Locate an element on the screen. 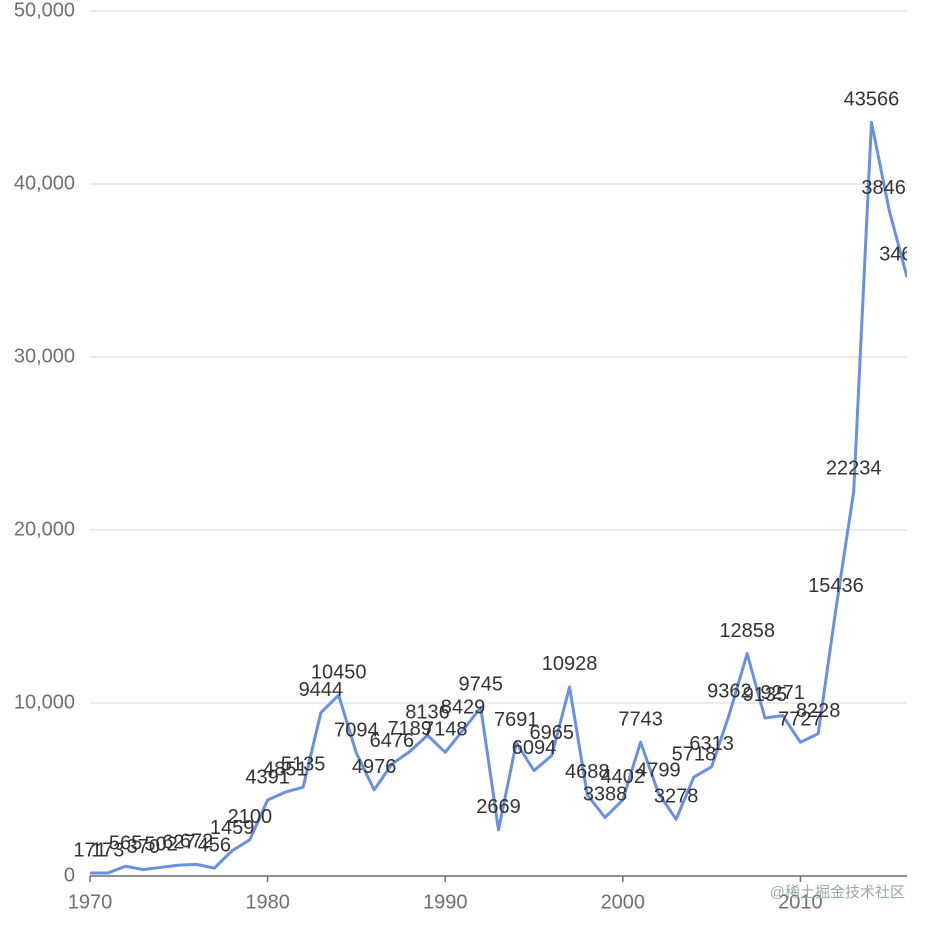  data-label: 10450 is located at coordinates (339, 672).